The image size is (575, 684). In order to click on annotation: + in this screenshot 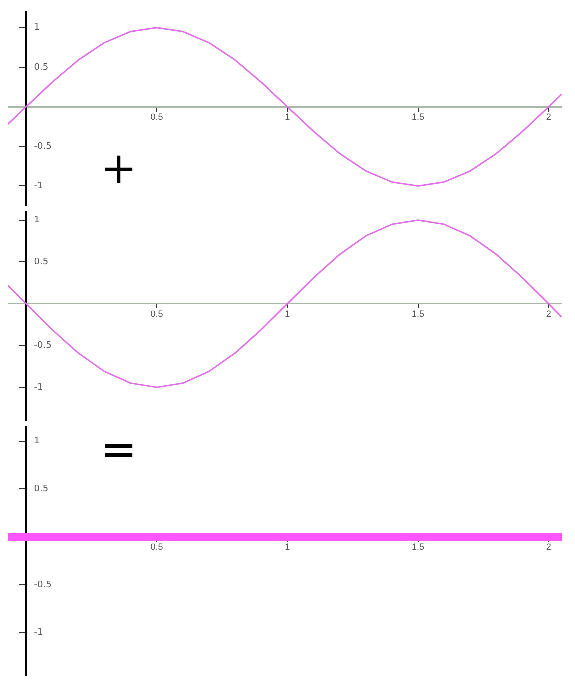, I will do `click(119, 168)`.